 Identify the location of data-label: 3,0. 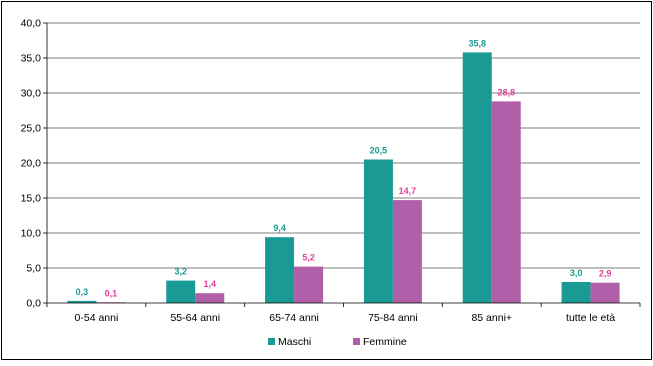
(576, 273).